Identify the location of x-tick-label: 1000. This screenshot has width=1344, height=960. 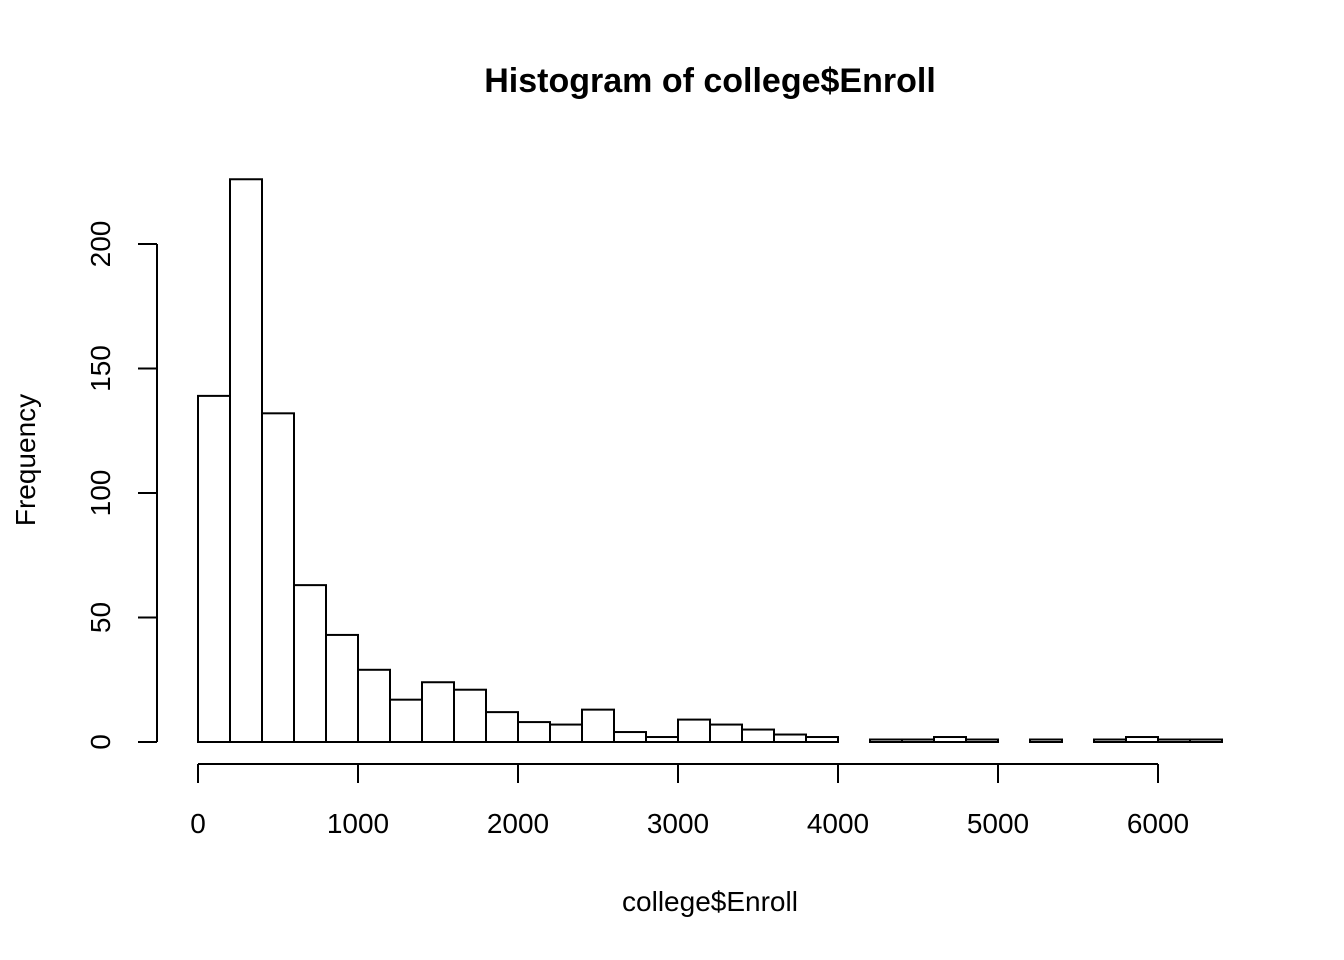
(358, 823).